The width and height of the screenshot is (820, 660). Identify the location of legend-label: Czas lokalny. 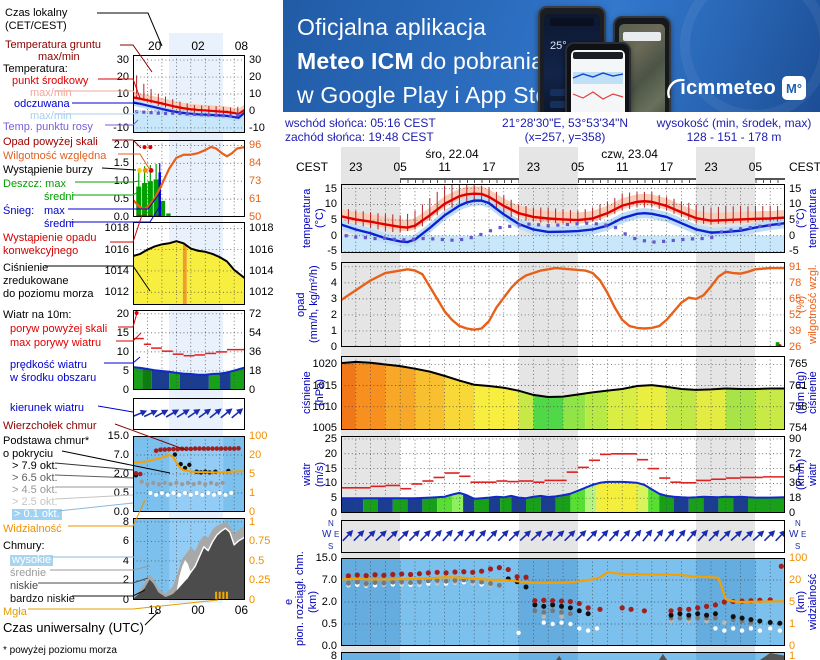
(36, 13).